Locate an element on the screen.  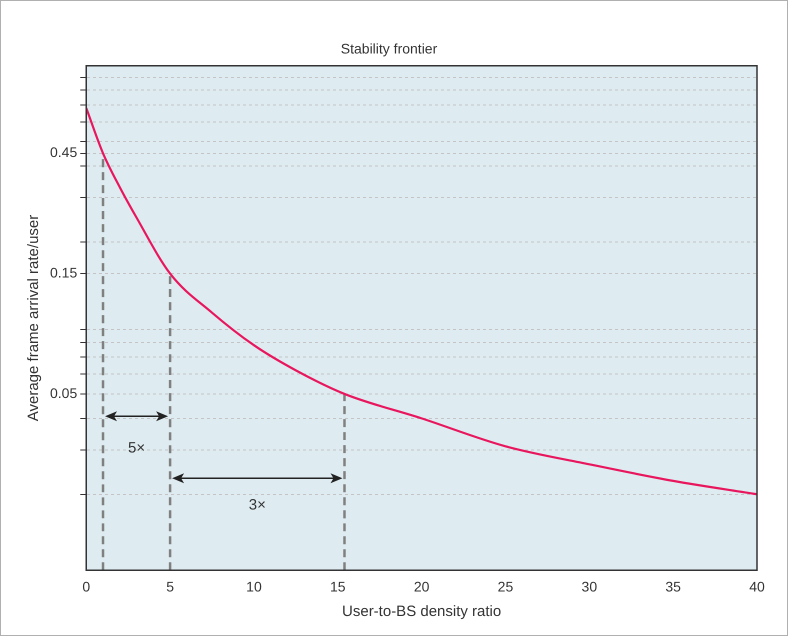
x-tick-label: 0 is located at coordinates (86, 586).